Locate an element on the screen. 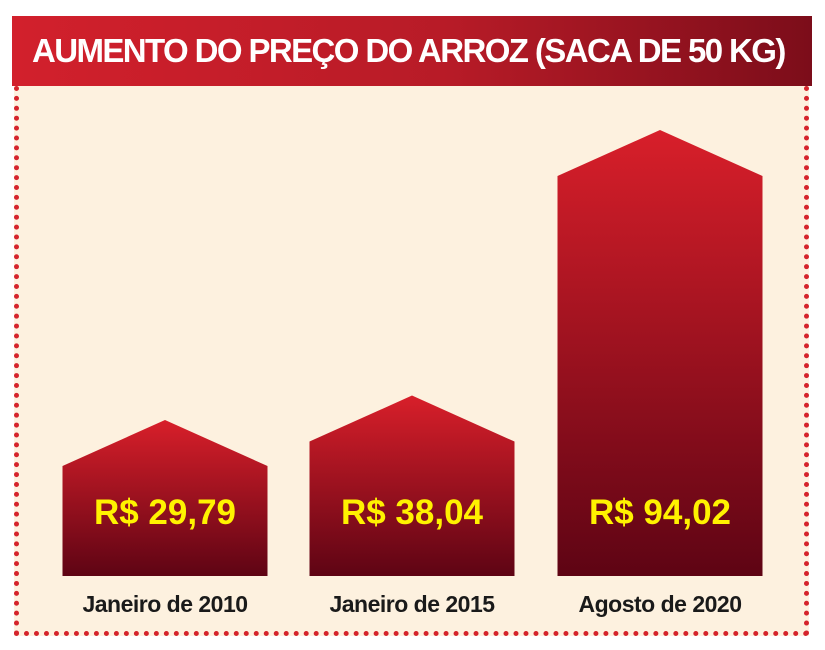  value-label-1: R$ 29,79 is located at coordinates (165, 512).